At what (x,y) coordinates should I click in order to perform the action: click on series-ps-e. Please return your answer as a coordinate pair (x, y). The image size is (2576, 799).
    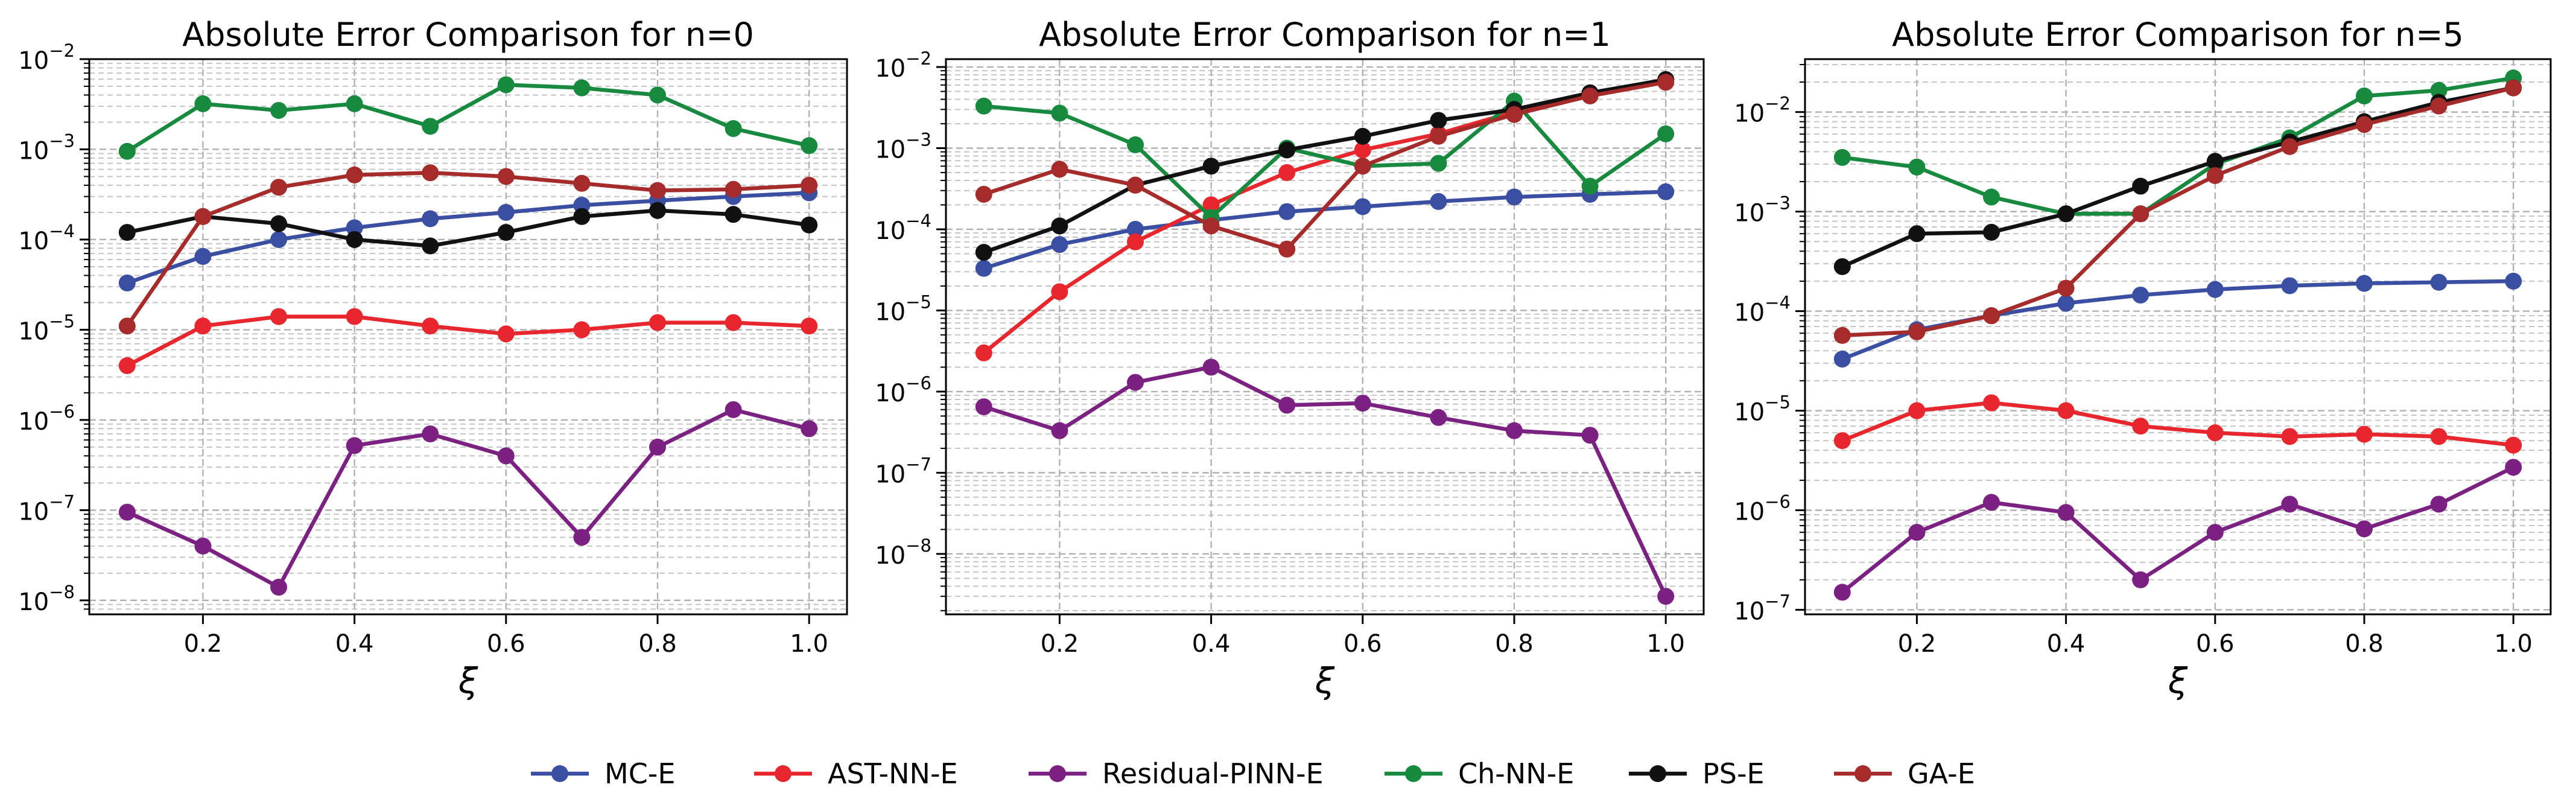
    Looking at the image, I should click on (468, 229).